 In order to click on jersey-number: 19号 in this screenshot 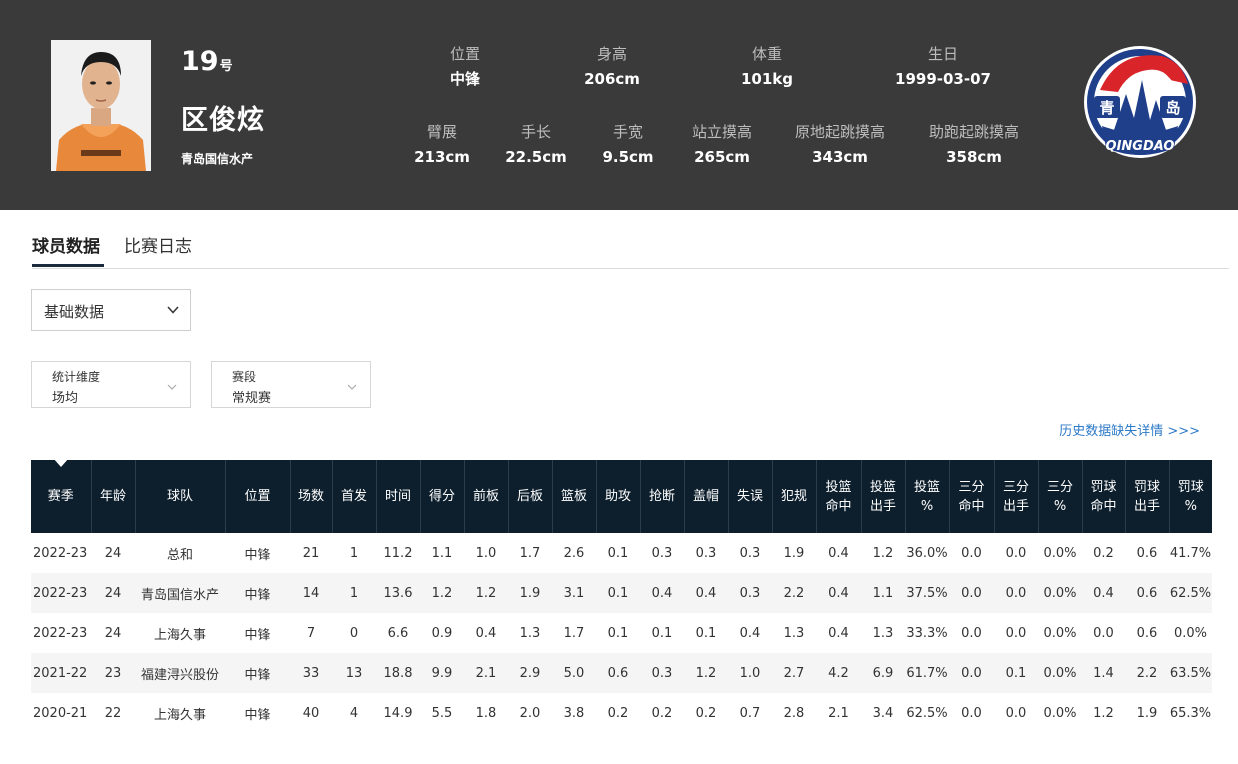, I will do `click(207, 61)`.